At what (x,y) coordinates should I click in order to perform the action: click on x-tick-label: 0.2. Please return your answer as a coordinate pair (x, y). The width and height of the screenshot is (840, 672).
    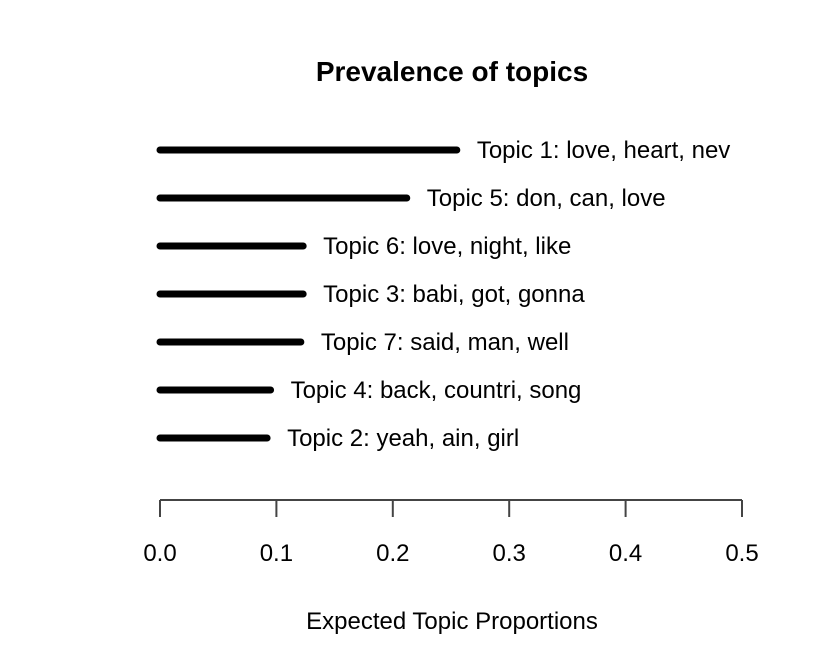
    Looking at the image, I should click on (392, 553).